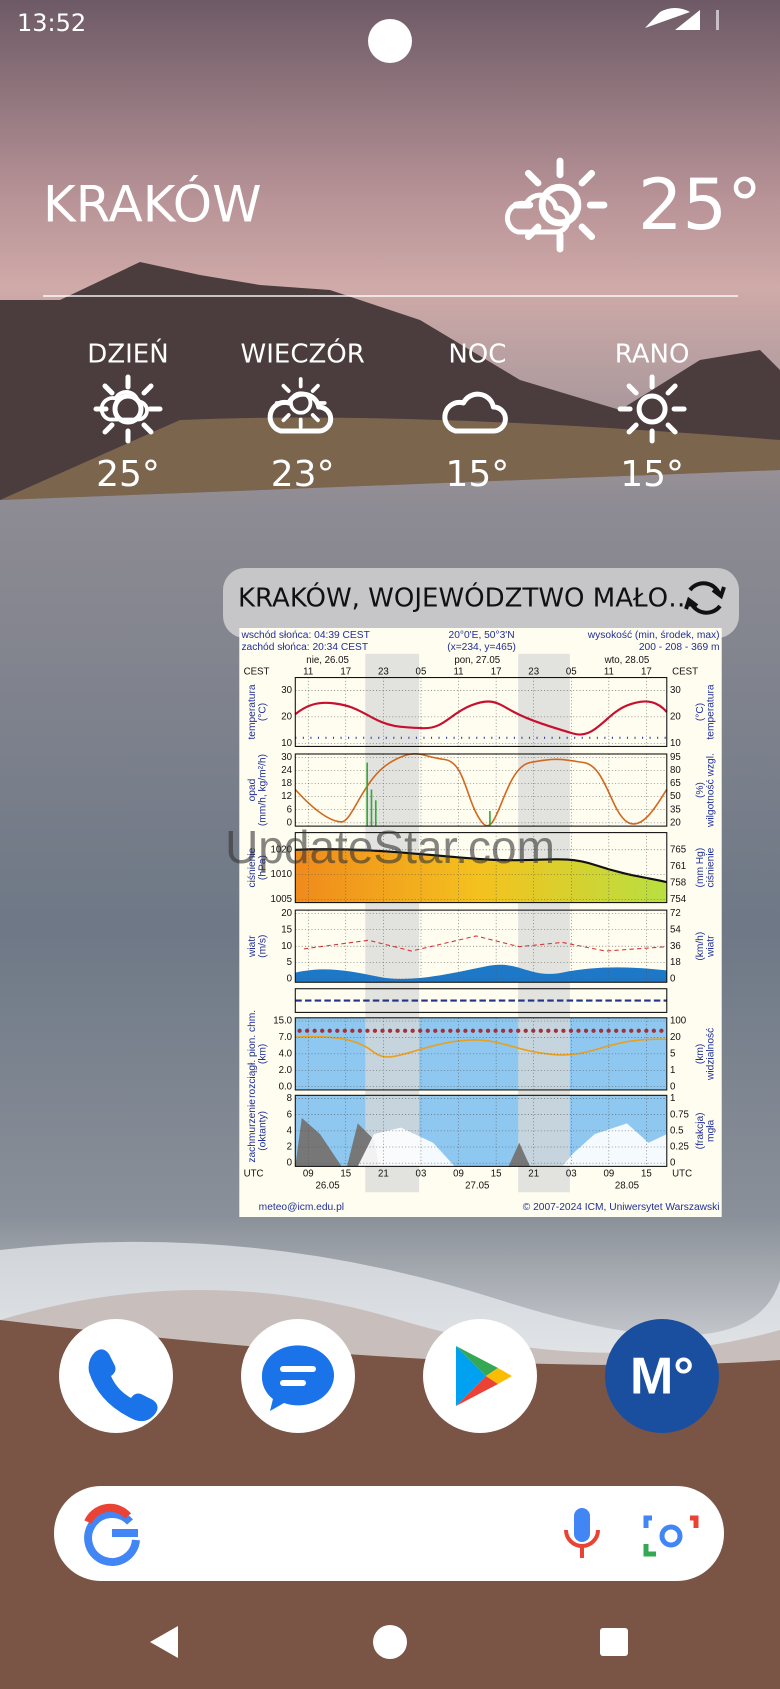 The image size is (780, 1689). Describe the element at coordinates (675, 929) in the screenshot. I see `tick-label: 54` at that location.